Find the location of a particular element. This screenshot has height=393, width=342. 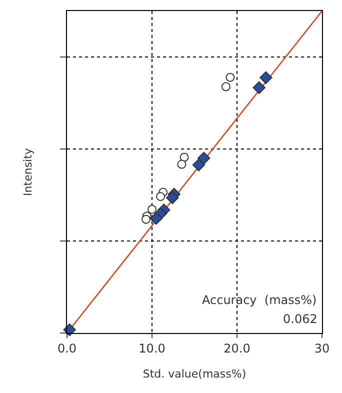

annotation: 0.062 is located at coordinates (300, 319).